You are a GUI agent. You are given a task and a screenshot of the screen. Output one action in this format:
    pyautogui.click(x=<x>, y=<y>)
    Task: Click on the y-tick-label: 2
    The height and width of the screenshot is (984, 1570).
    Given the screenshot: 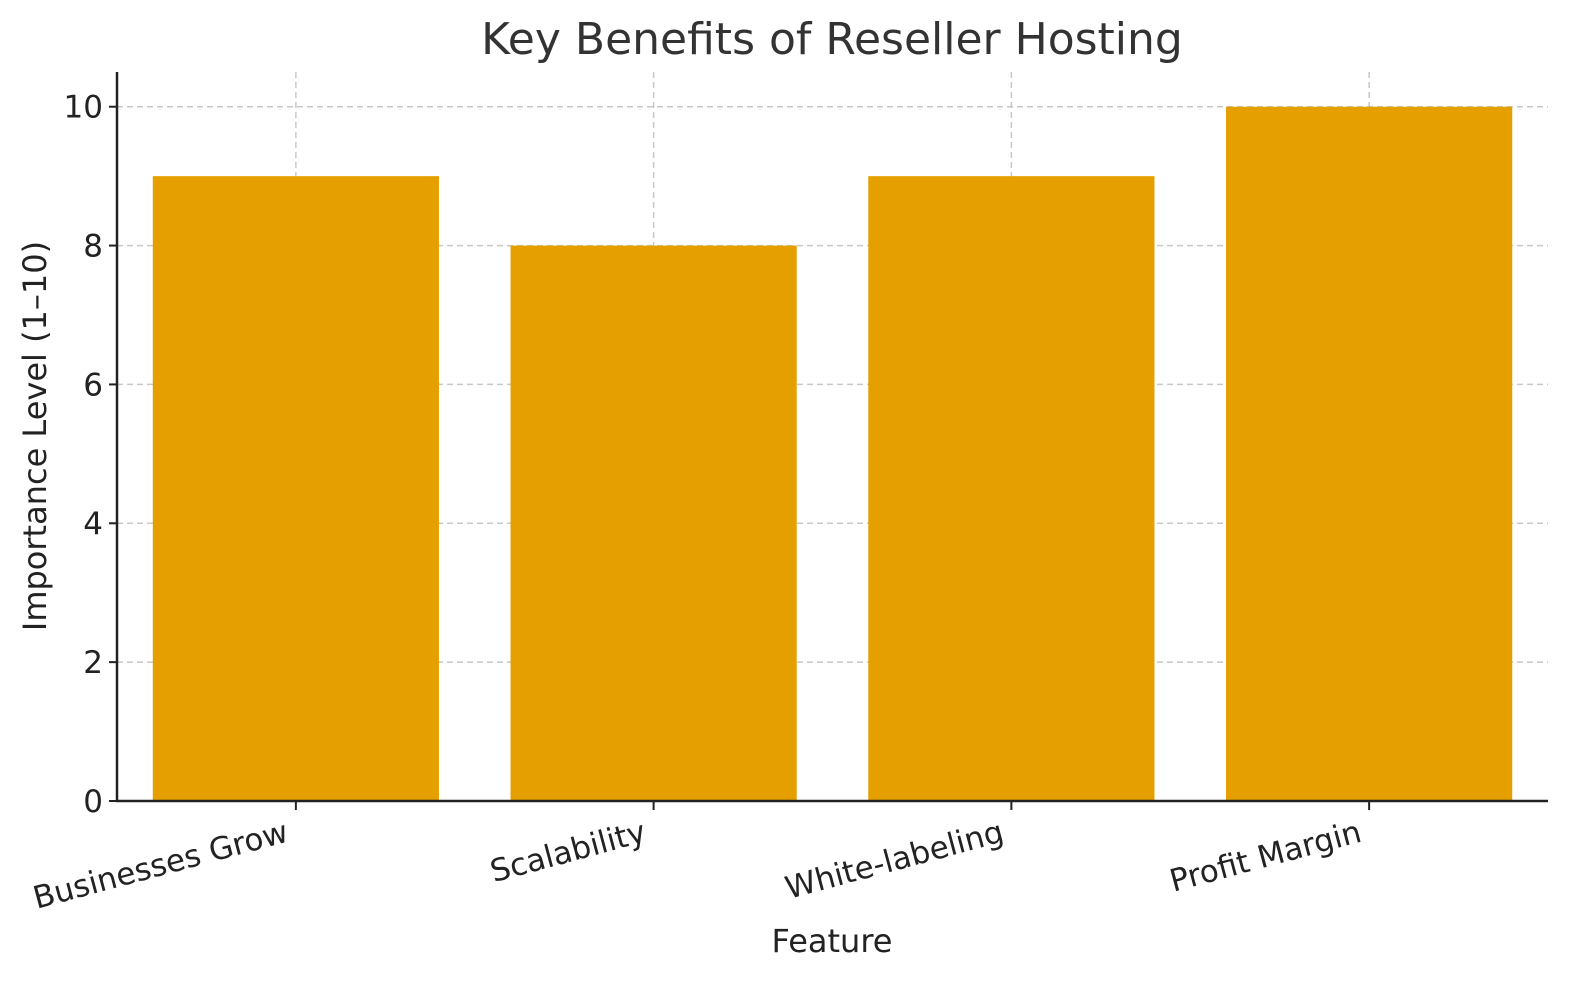 What is the action you would take?
    pyautogui.click(x=93, y=663)
    